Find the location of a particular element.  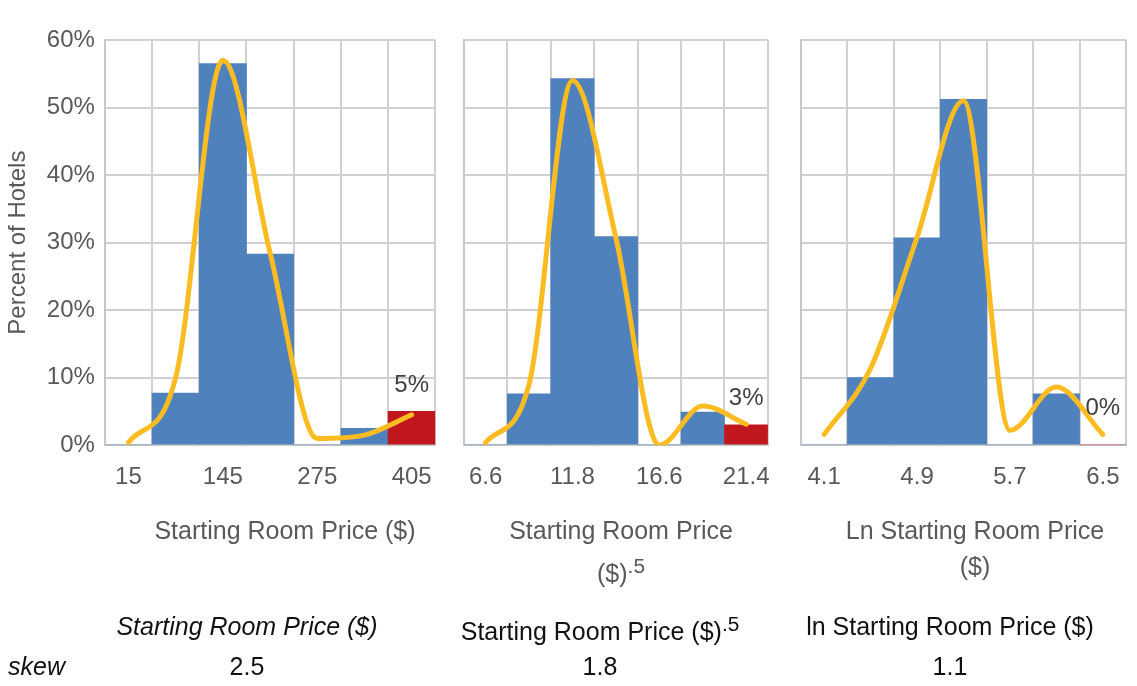

x-axis-title: Starting Room Price ($) is located at coordinates (285, 530).